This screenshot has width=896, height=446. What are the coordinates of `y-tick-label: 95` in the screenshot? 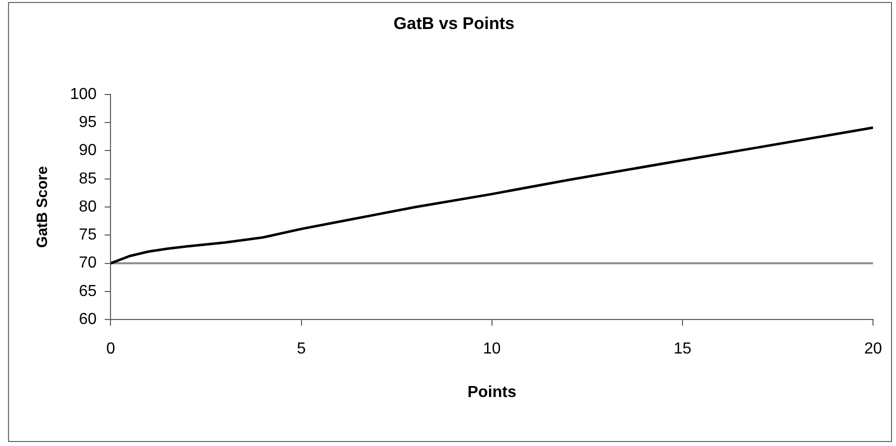 It's located at (87, 122).